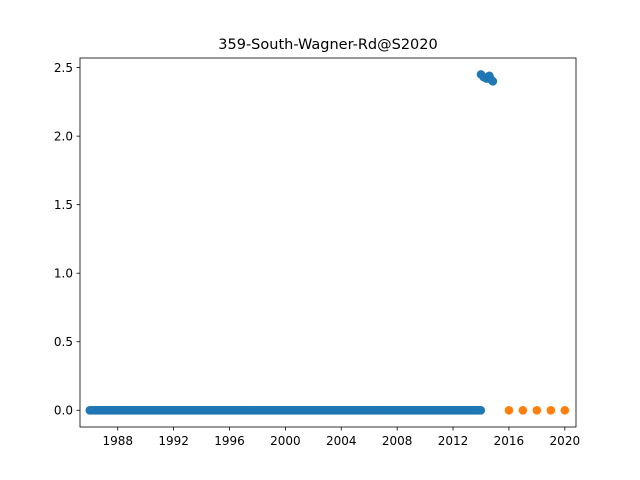 This screenshot has width=640, height=480. I want to click on y-tick-label: 0.5, so click(63, 342).